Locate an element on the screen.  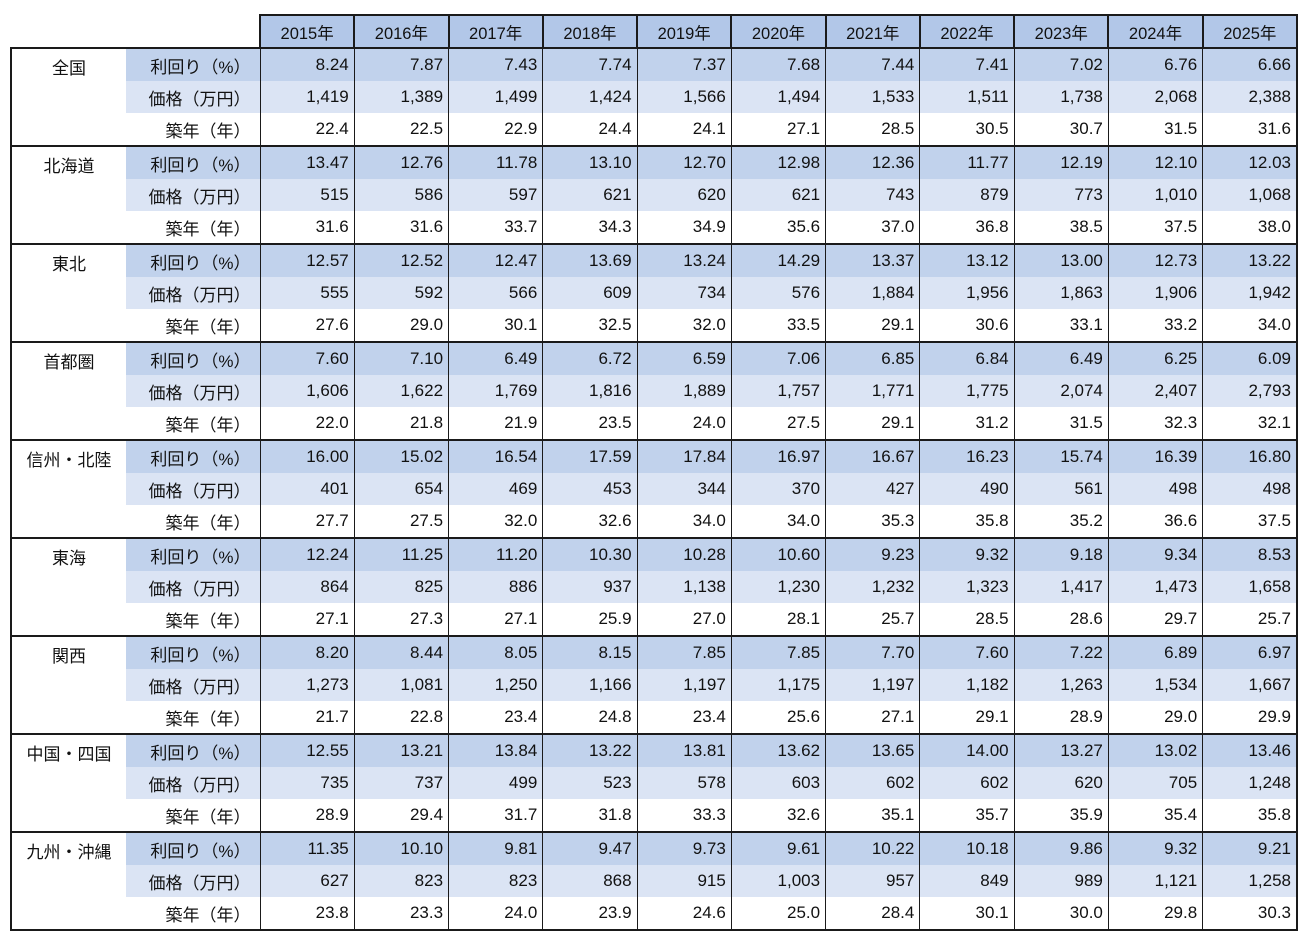
value-cell: 27.5 is located at coordinates (778, 423).